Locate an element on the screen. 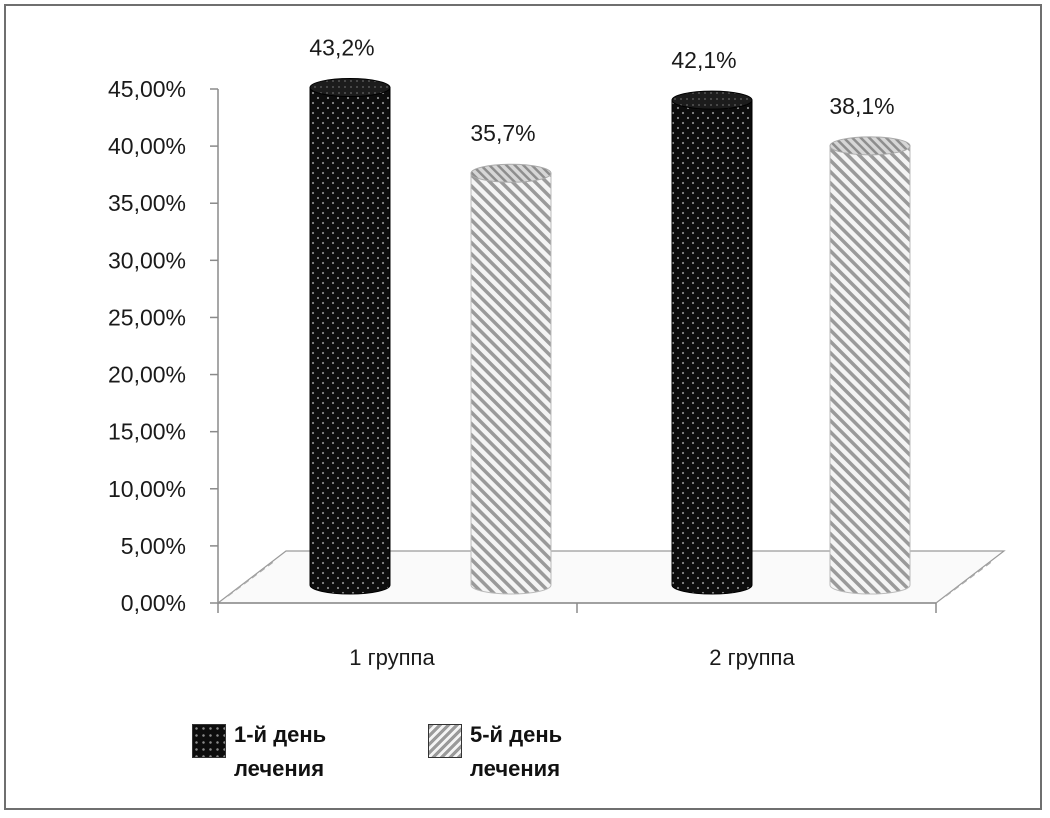 The width and height of the screenshot is (1050, 818). y-tick-label: 0,00% is located at coordinates (153, 603).